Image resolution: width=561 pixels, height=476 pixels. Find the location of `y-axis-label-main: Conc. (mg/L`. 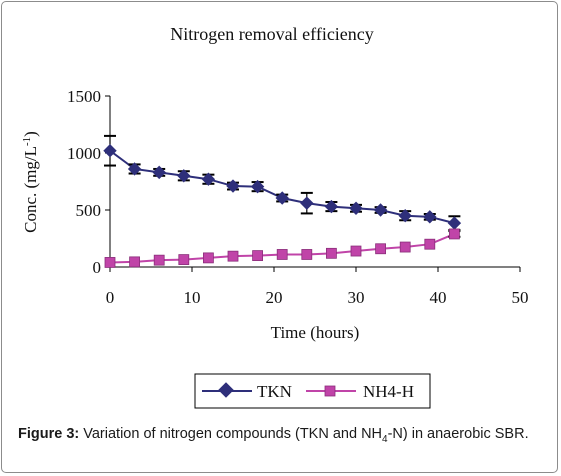

y-axis-label-main: Conc. (mg/L is located at coordinates (30, 189).